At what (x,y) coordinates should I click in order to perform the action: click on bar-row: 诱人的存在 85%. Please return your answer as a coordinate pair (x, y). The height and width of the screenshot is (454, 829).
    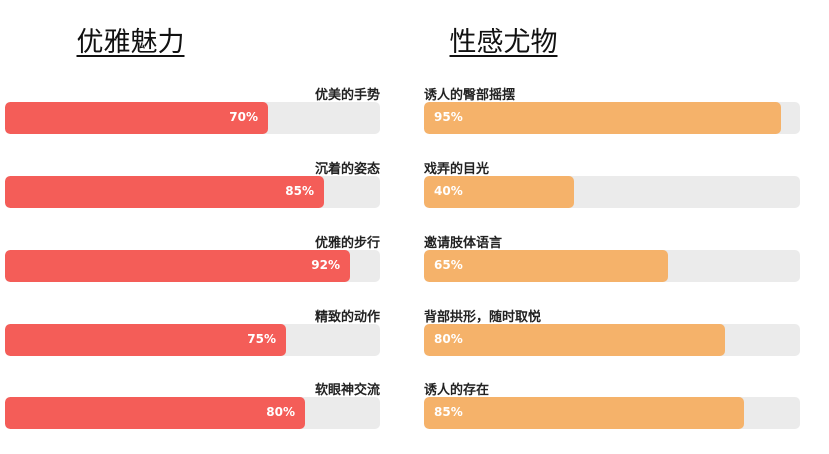
    Looking at the image, I should click on (612, 409).